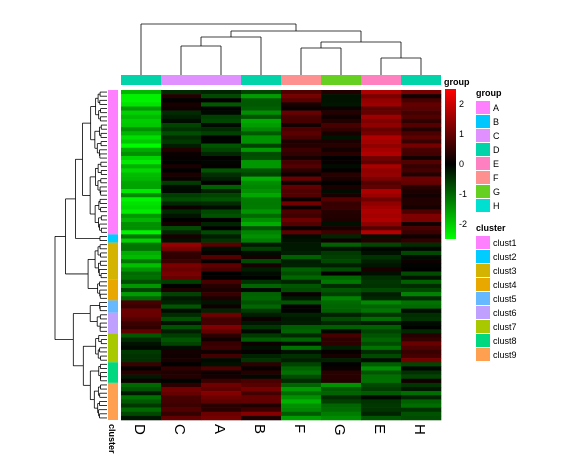 This screenshot has width=576, height=470. I want to click on legend-label: B, so click(496, 122).